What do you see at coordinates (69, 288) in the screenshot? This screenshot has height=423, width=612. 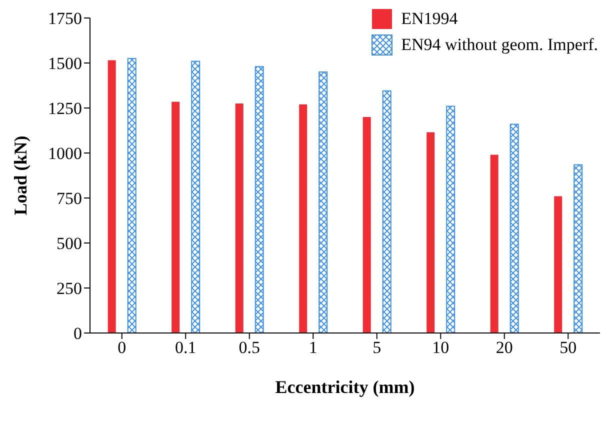 I see `y-tick-label: 250` at bounding box center [69, 288].